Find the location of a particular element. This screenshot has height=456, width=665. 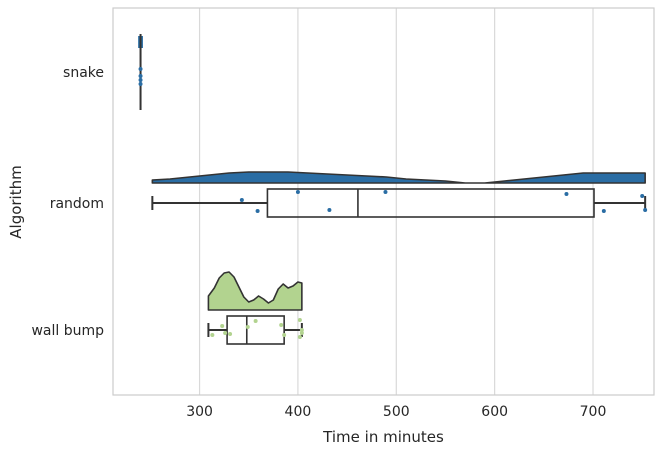

x-tick-label: 400 is located at coordinates (298, 412).